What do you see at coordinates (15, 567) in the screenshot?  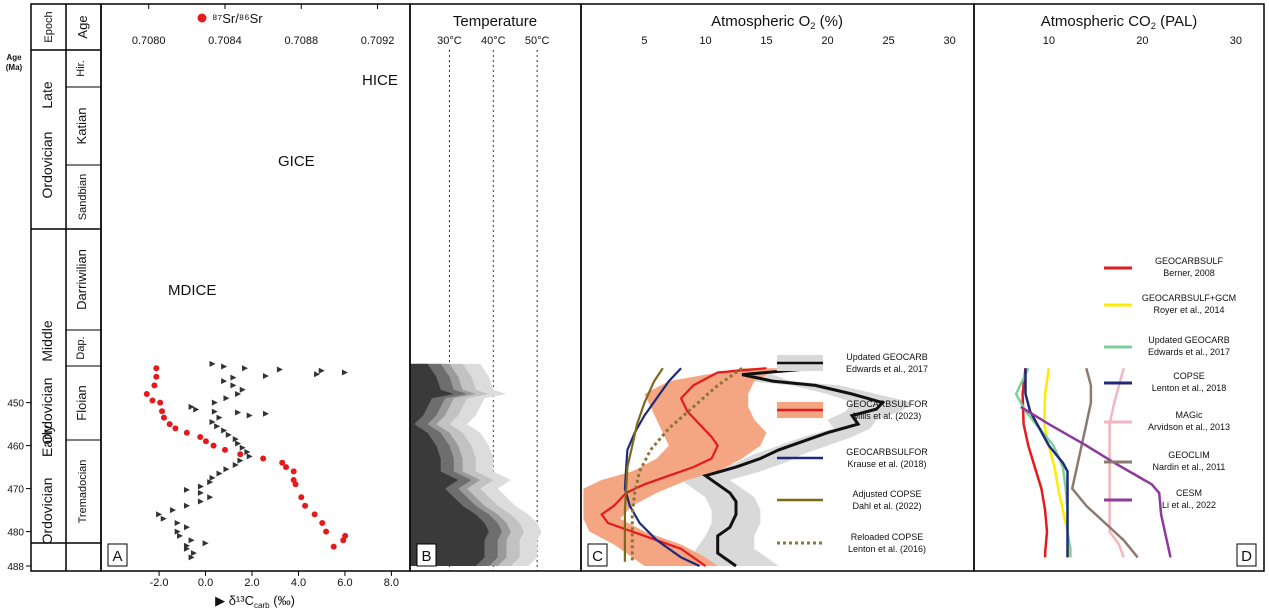 I see `age-tick-label: 488` at bounding box center [15, 567].